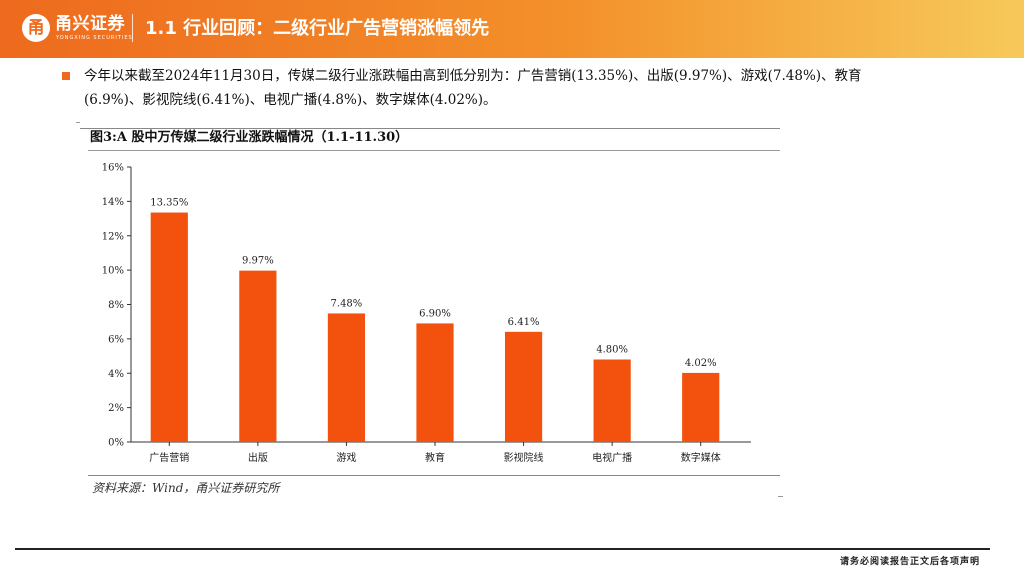 The height and width of the screenshot is (576, 1024). I want to click on footer-rule, so click(502, 549).